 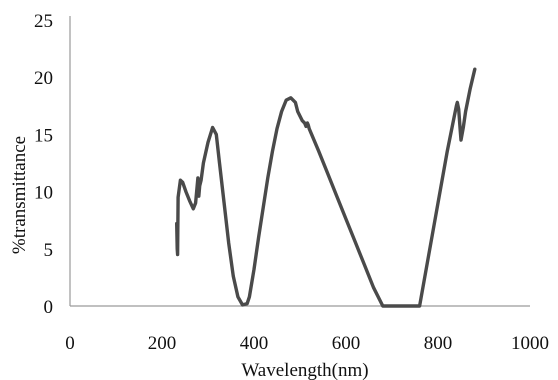 I want to click on y-tick-label: 0, so click(x=49, y=307).